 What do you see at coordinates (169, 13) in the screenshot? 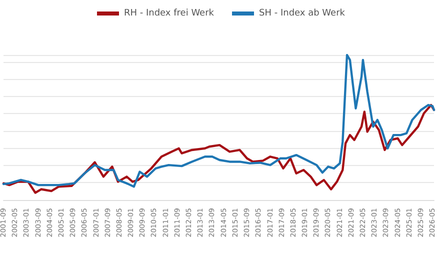
I see `legend-label: RH - Index frei Werk` at bounding box center [169, 13].